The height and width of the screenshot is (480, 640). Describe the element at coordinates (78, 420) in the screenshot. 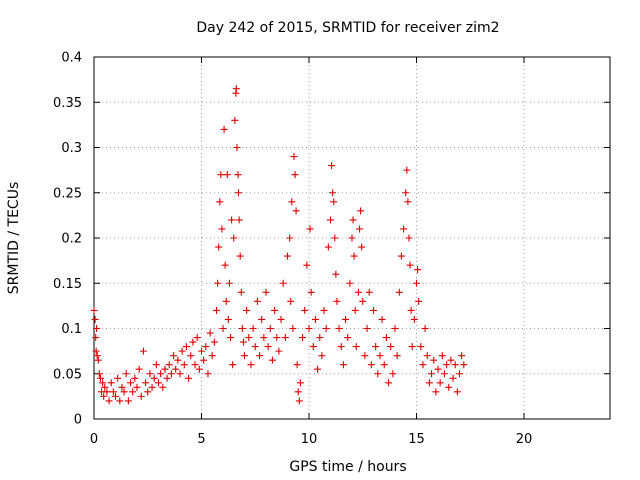

I see `y-tick-label: 0` at that location.